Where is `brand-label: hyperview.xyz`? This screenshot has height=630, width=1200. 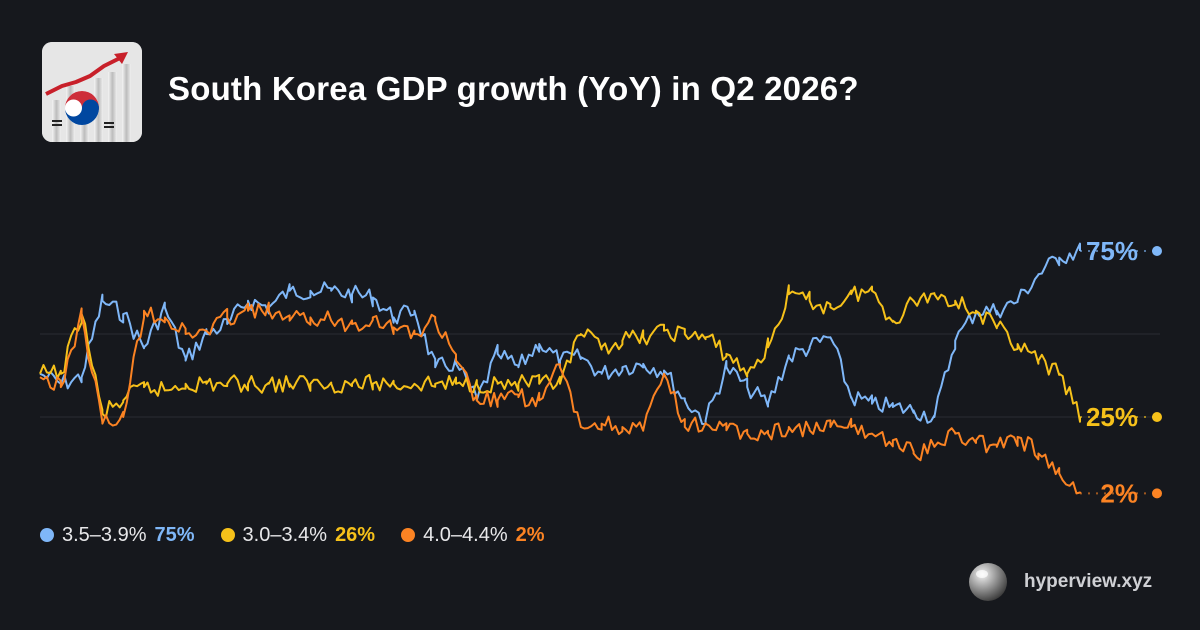
brand-label: hyperview.xyz is located at coordinates (1088, 581).